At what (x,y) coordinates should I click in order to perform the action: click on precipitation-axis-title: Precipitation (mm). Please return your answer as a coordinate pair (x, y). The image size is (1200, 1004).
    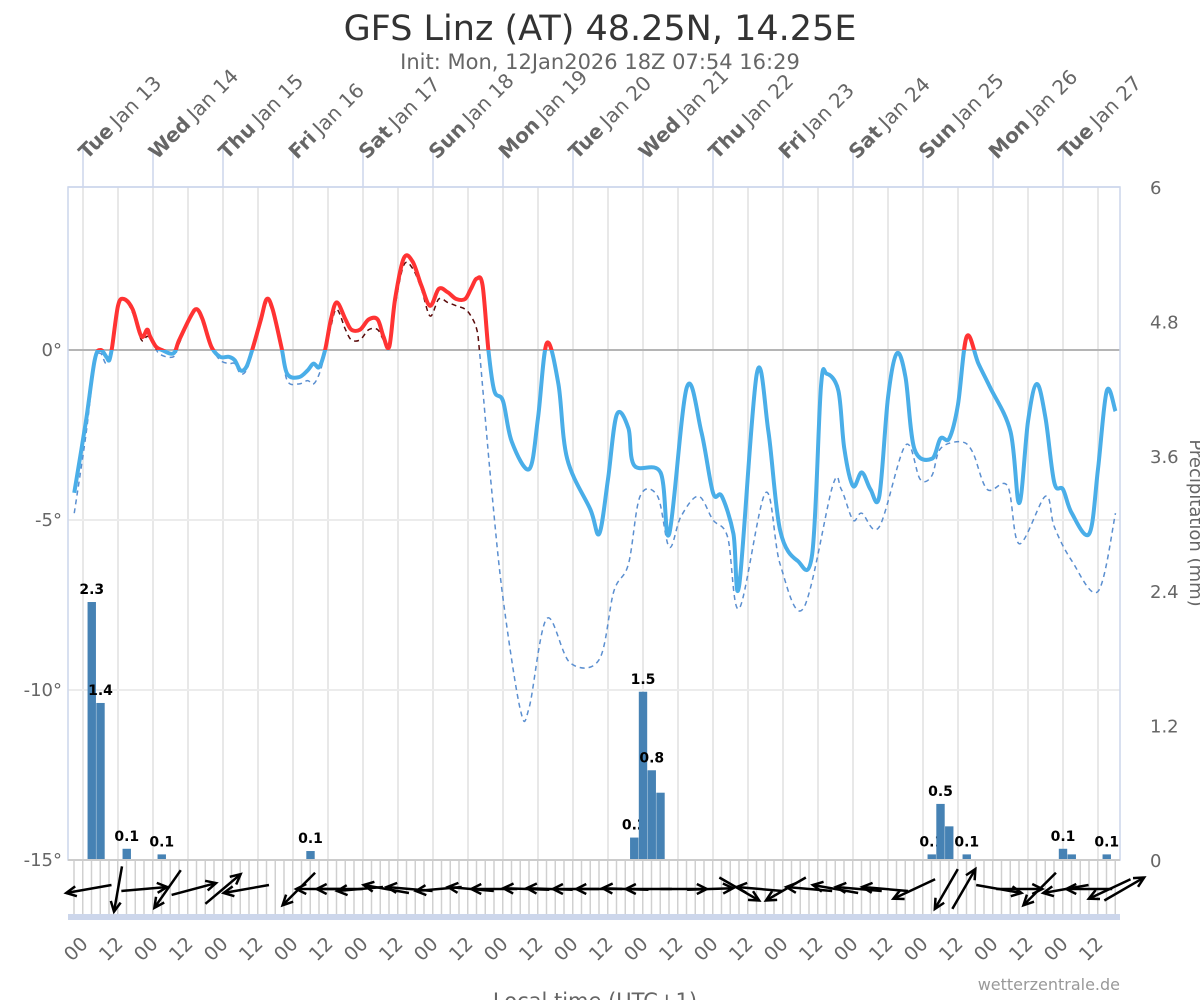
    Looking at the image, I should click on (1192, 522).